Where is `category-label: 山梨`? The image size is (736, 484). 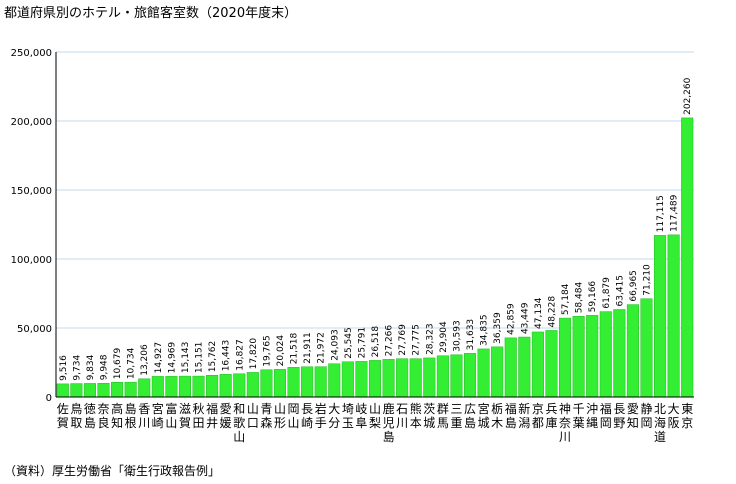
category-label: 山梨 is located at coordinates (375, 416).